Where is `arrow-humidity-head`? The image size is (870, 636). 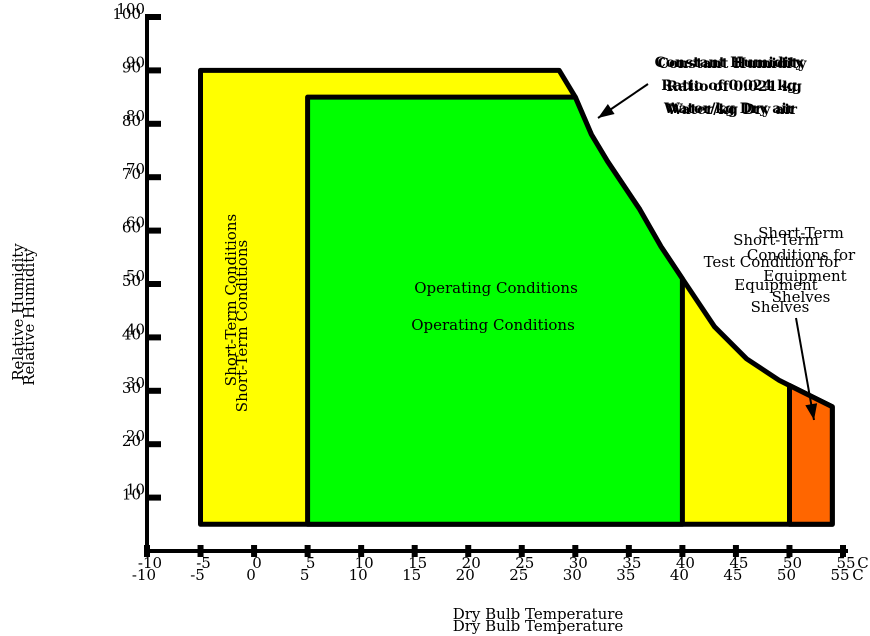 arrow-humidity-head is located at coordinates (606, 111).